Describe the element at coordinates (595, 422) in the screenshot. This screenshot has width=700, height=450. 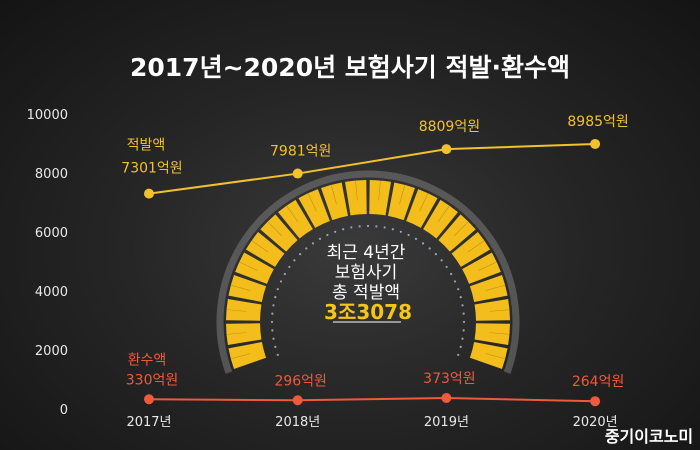
I see `x-tick-label: 2020년` at that location.